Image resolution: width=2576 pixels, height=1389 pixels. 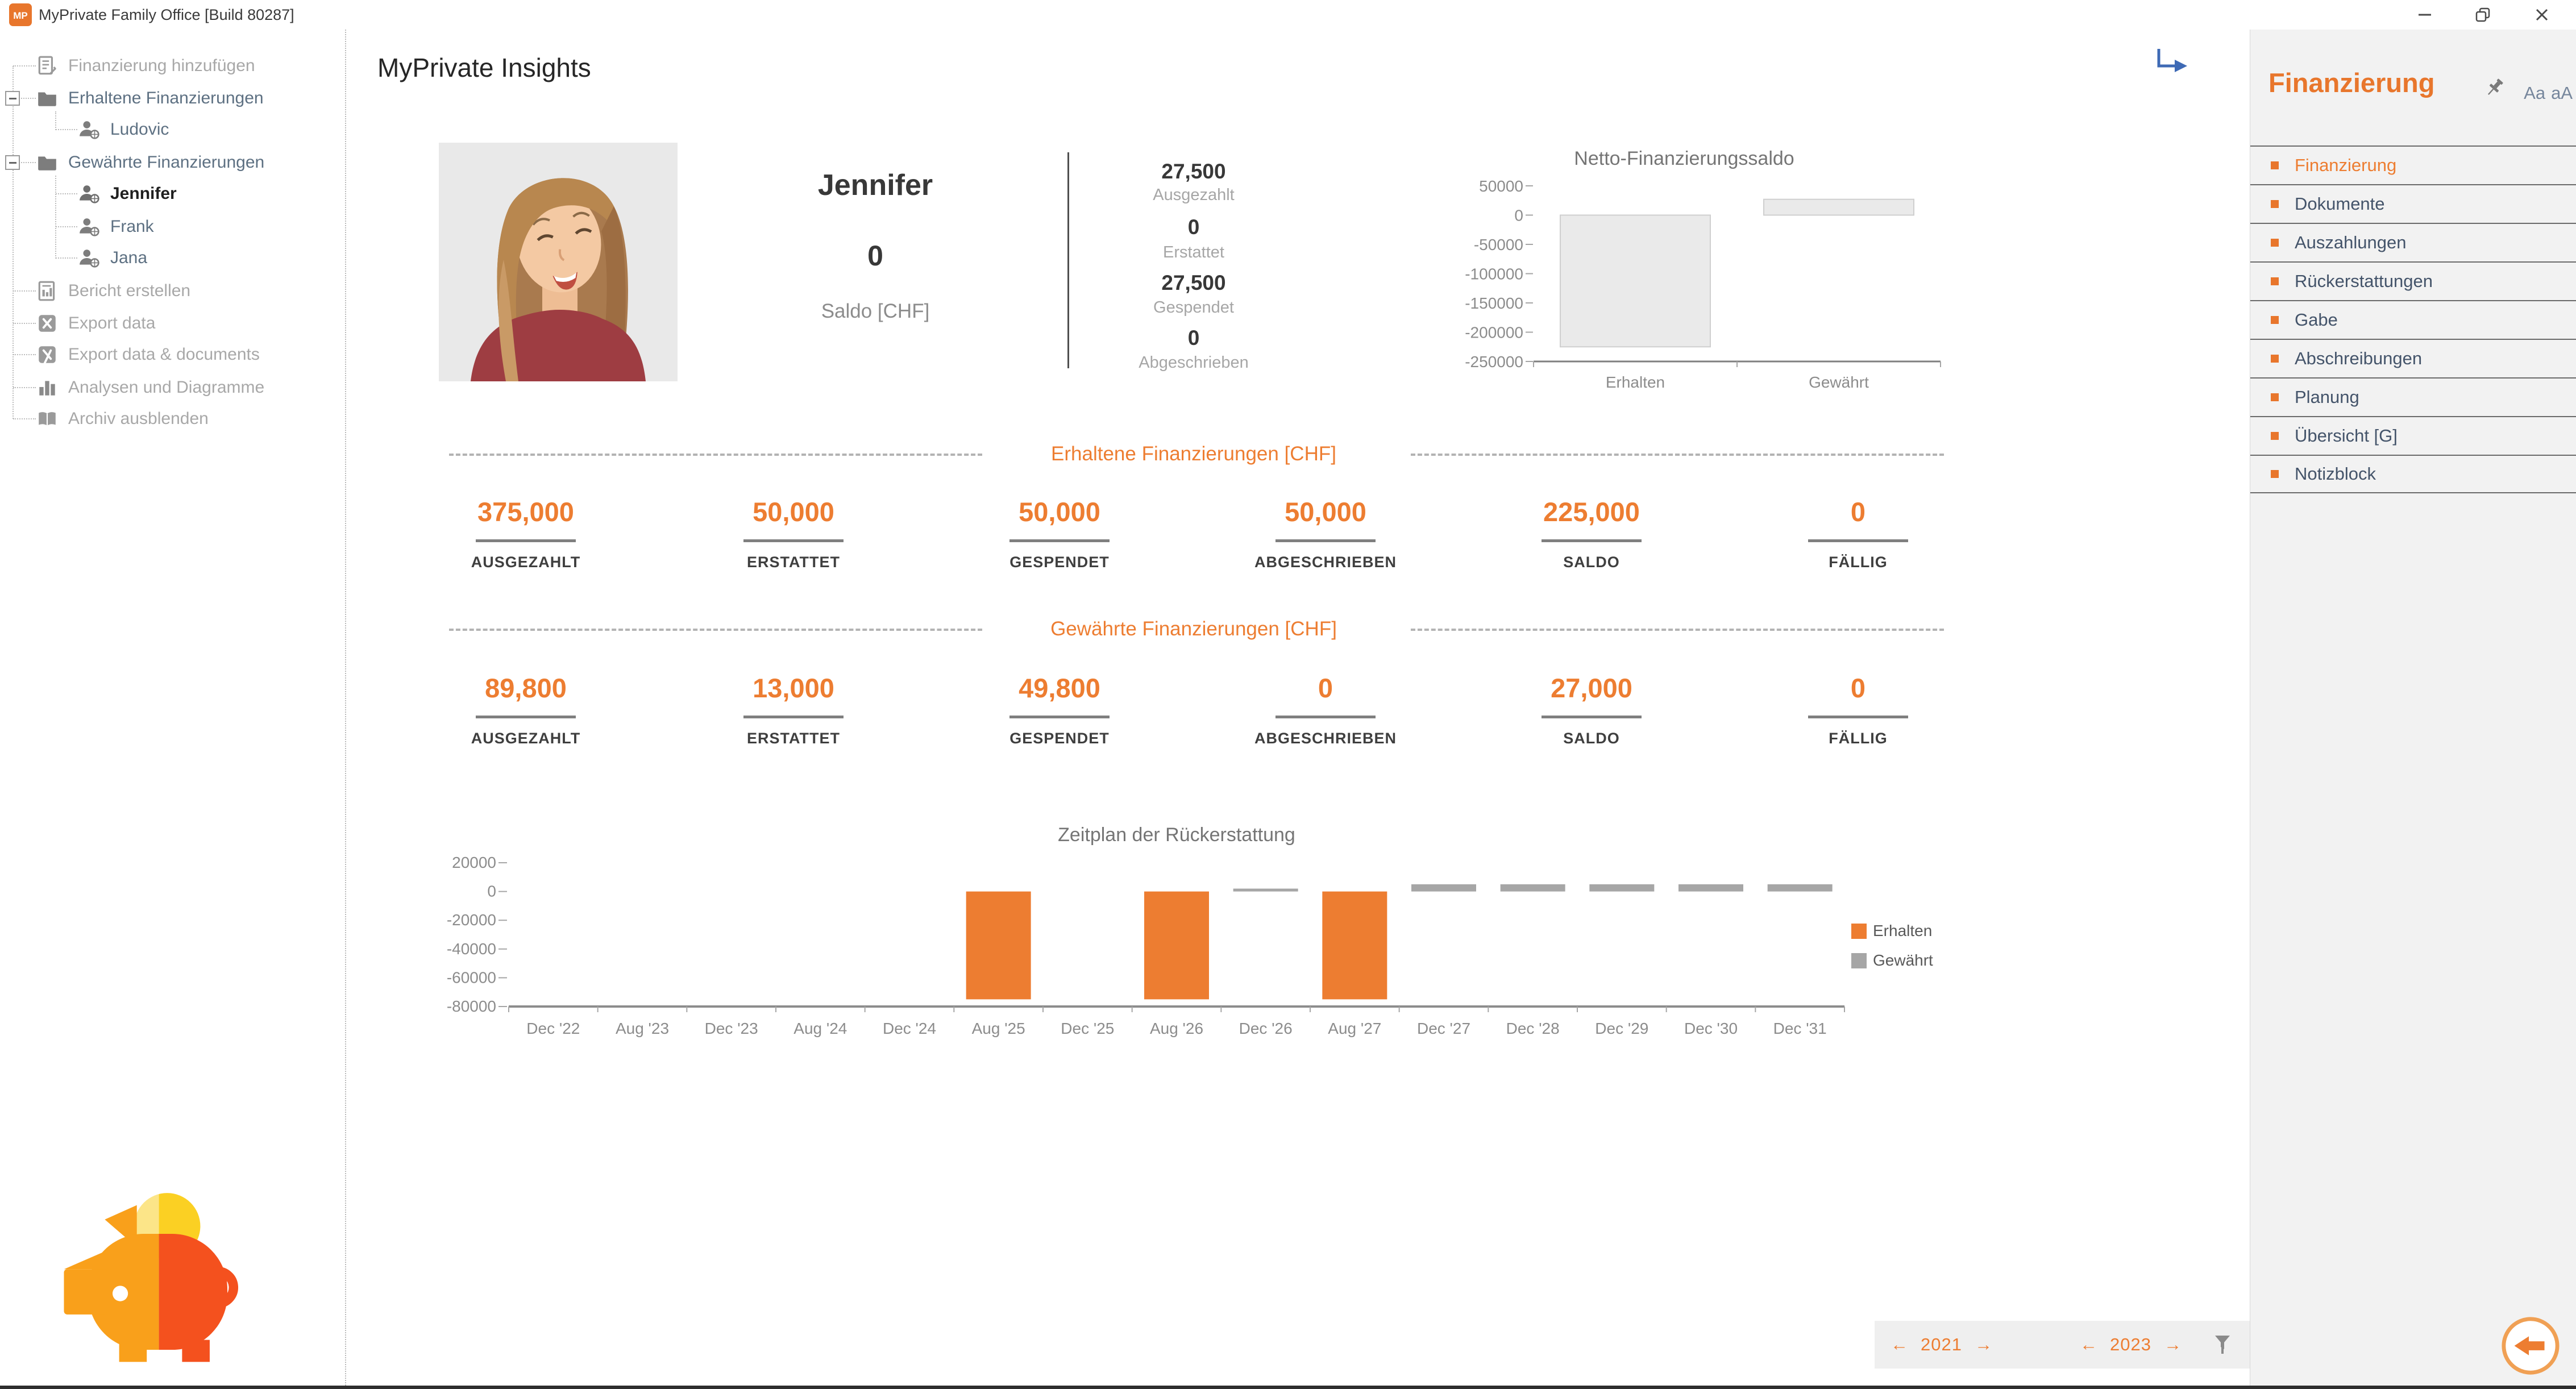 I want to click on nav-label: Bericht erstellen, so click(x=129, y=290).